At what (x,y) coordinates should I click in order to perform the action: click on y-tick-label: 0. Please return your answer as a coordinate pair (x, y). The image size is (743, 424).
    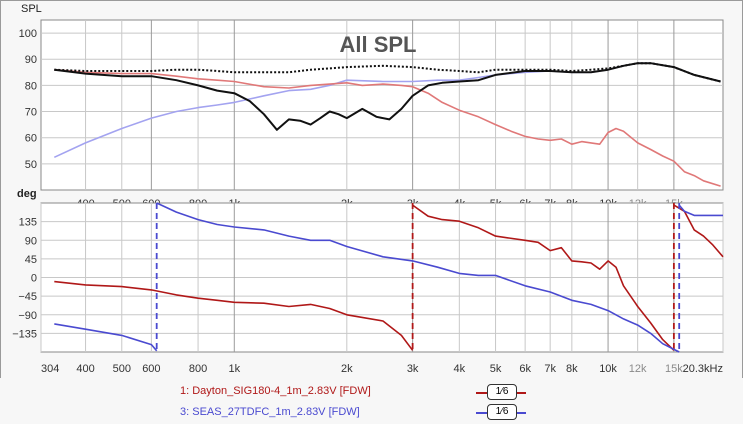
    Looking at the image, I should click on (34, 279).